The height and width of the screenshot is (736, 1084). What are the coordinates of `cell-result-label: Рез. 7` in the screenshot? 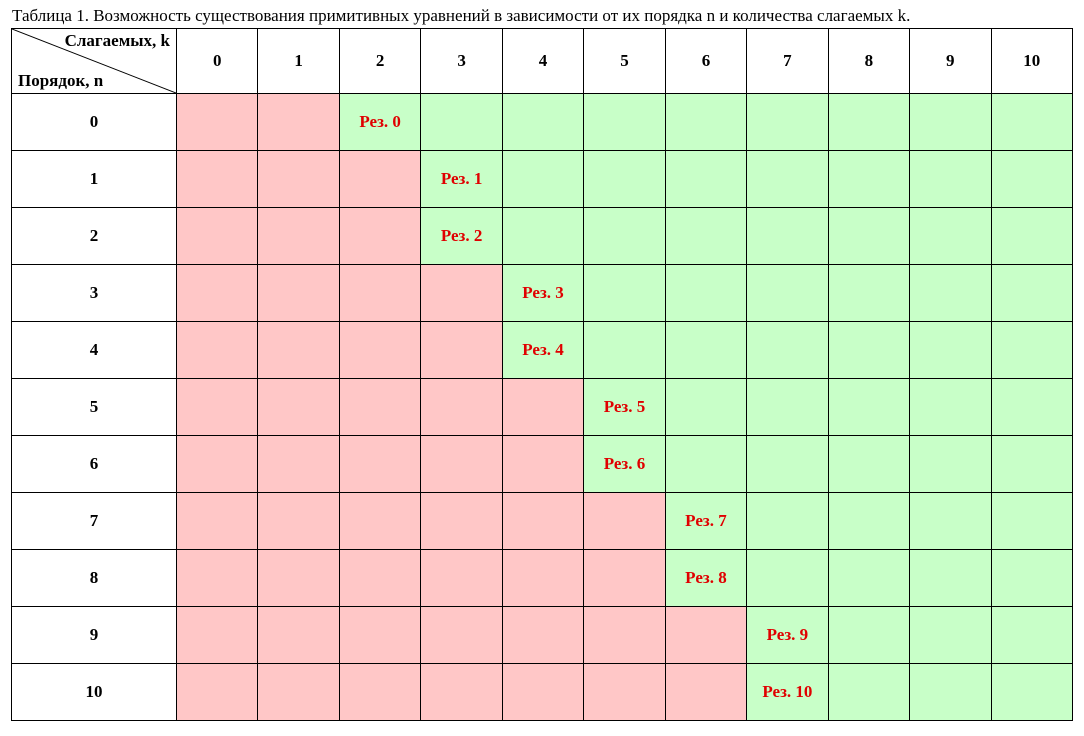 It's located at (706, 521).